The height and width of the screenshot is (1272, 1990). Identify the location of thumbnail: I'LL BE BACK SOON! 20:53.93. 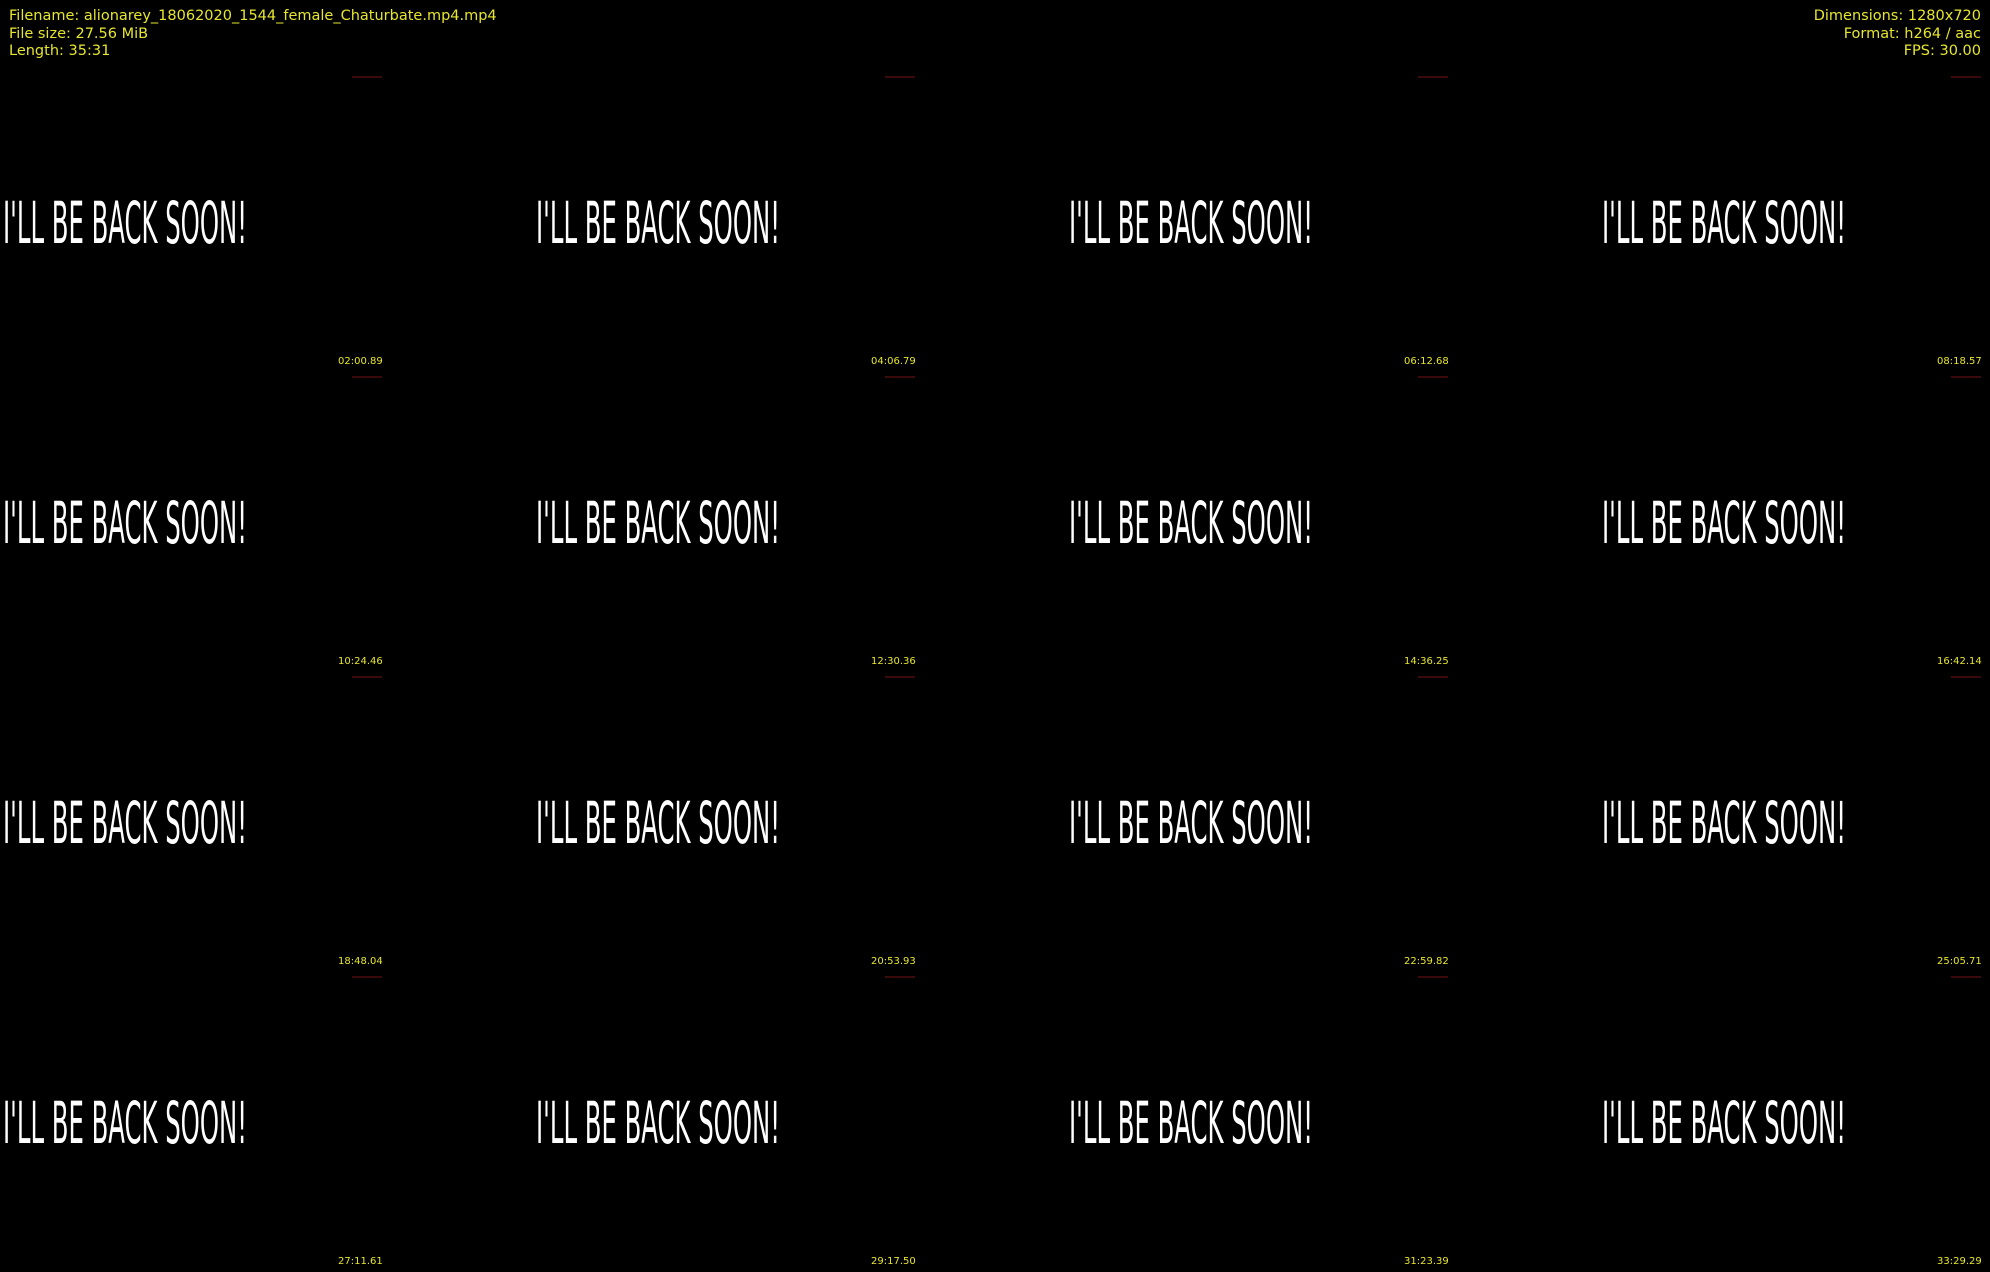
(728, 822).